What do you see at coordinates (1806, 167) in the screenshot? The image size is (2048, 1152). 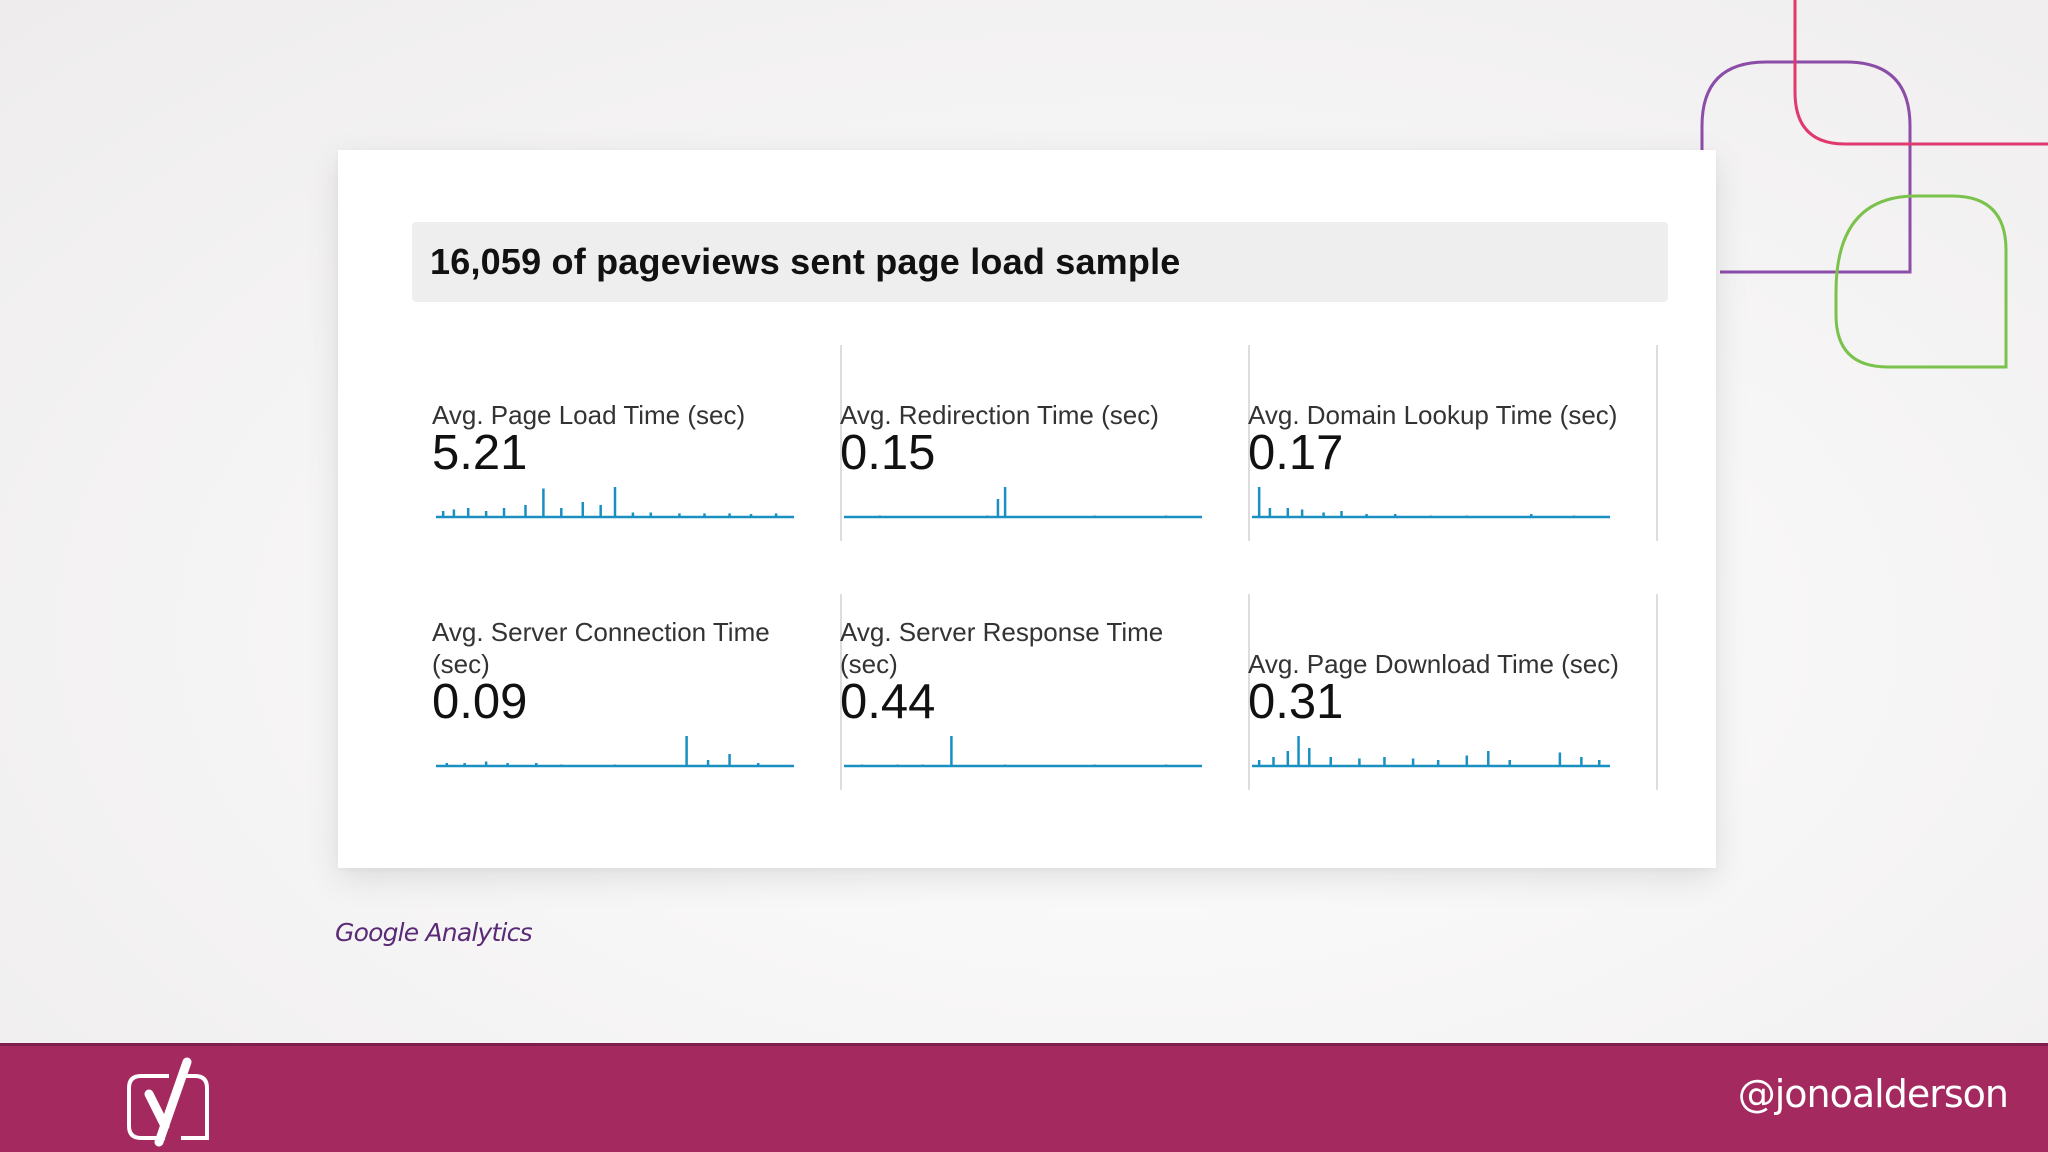 I see `deco-purple-frame` at bounding box center [1806, 167].